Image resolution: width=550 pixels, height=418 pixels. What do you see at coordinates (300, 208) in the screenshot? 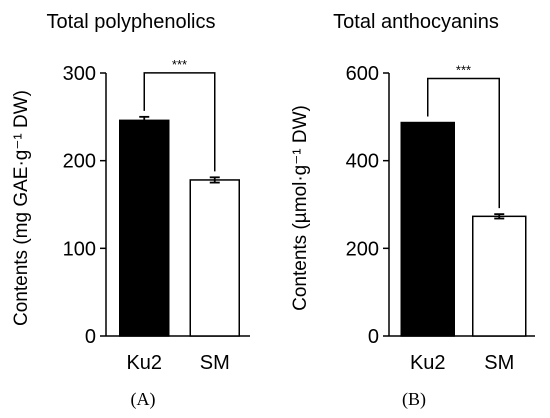
I see `y-axis-label: Contents (µmol·g⁻¹ DW)` at bounding box center [300, 208].